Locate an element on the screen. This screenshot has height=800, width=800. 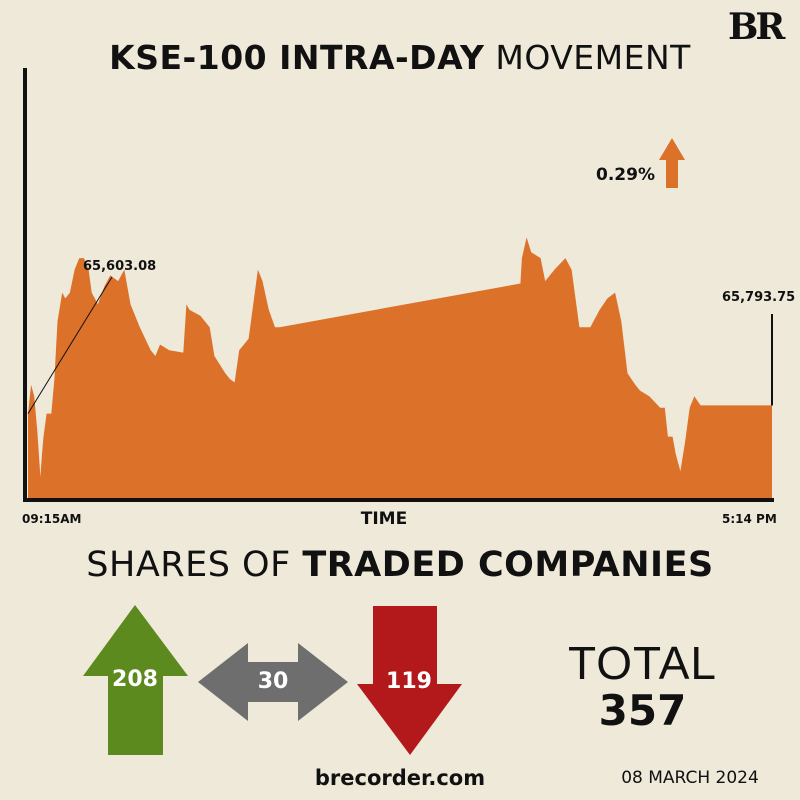
title-bold: KSE-100 INTRA-DAY is located at coordinates (297, 57).